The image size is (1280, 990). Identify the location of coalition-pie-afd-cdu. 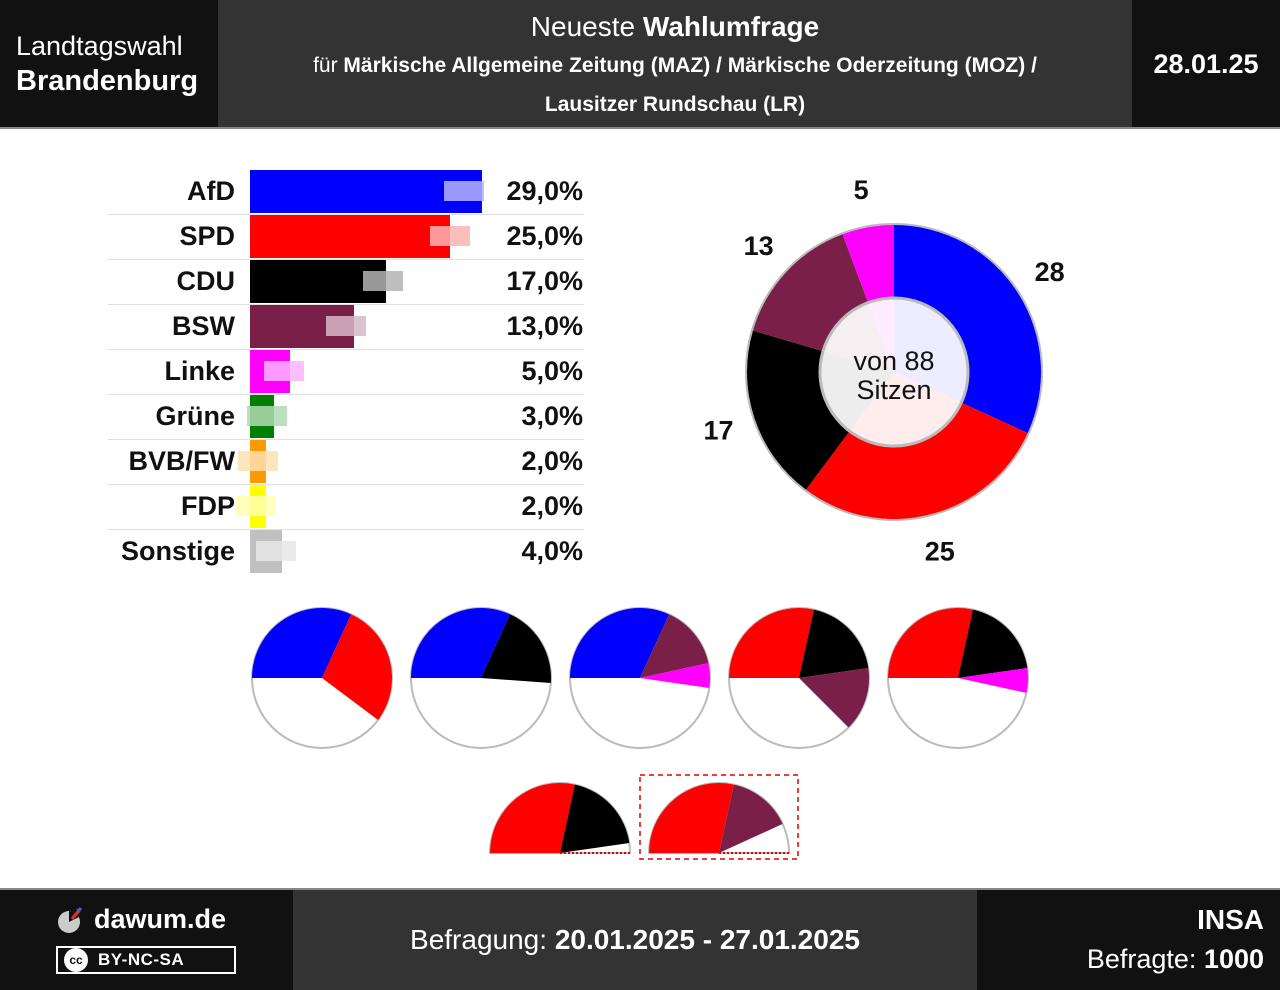
(481, 678).